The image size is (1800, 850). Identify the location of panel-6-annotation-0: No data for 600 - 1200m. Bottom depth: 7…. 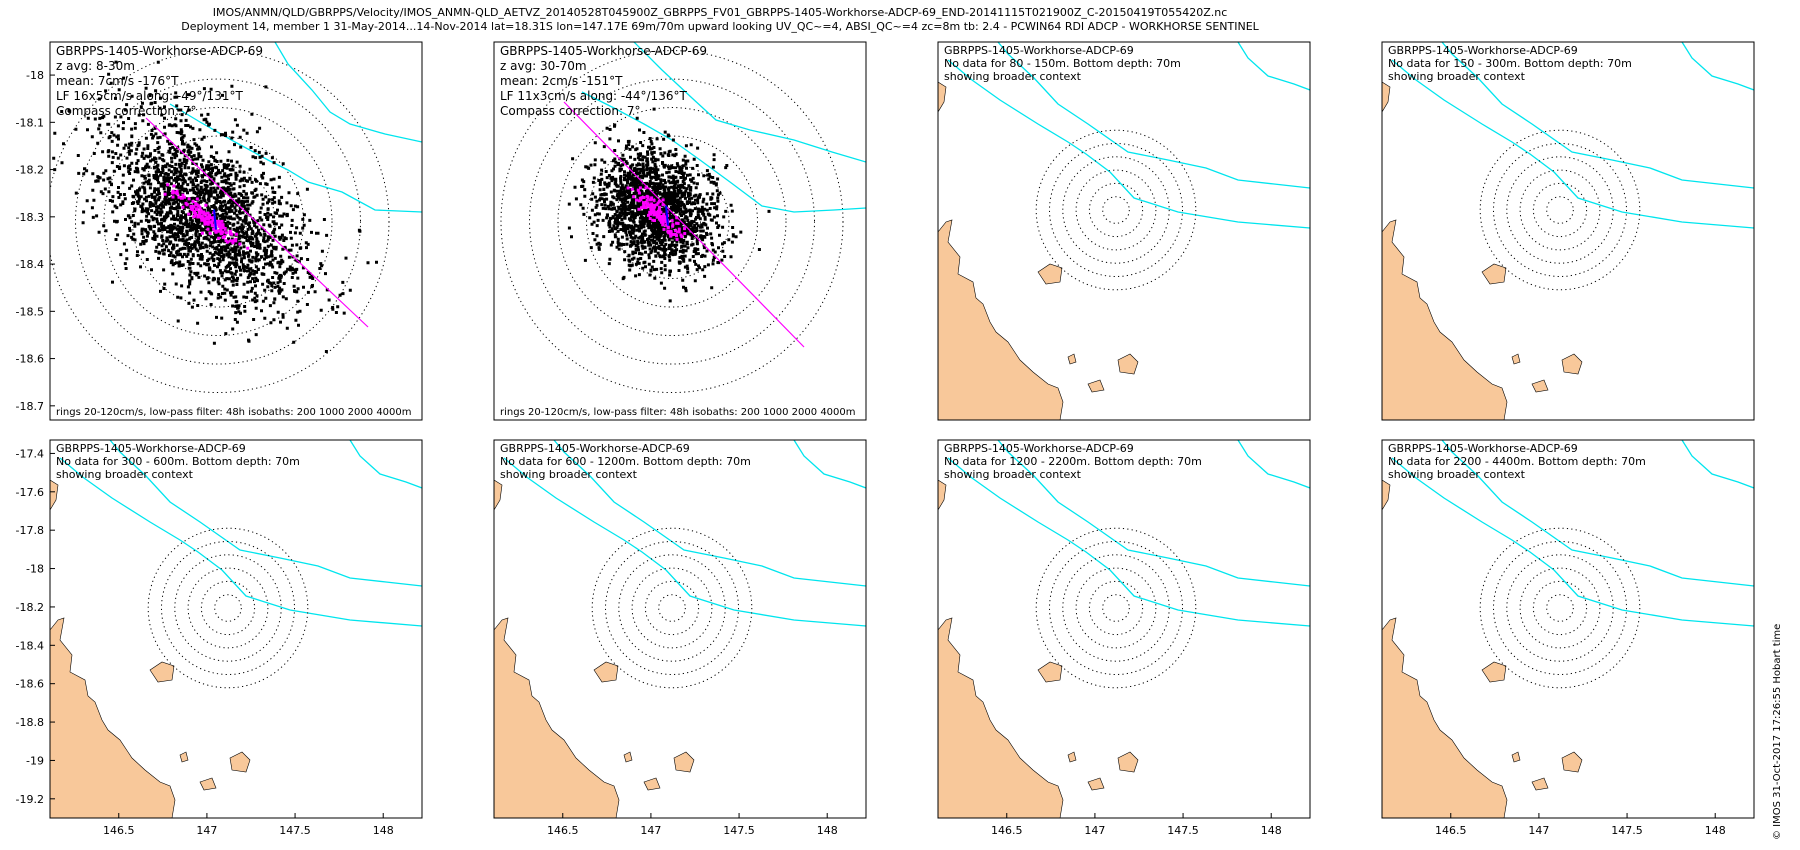
(625, 461).